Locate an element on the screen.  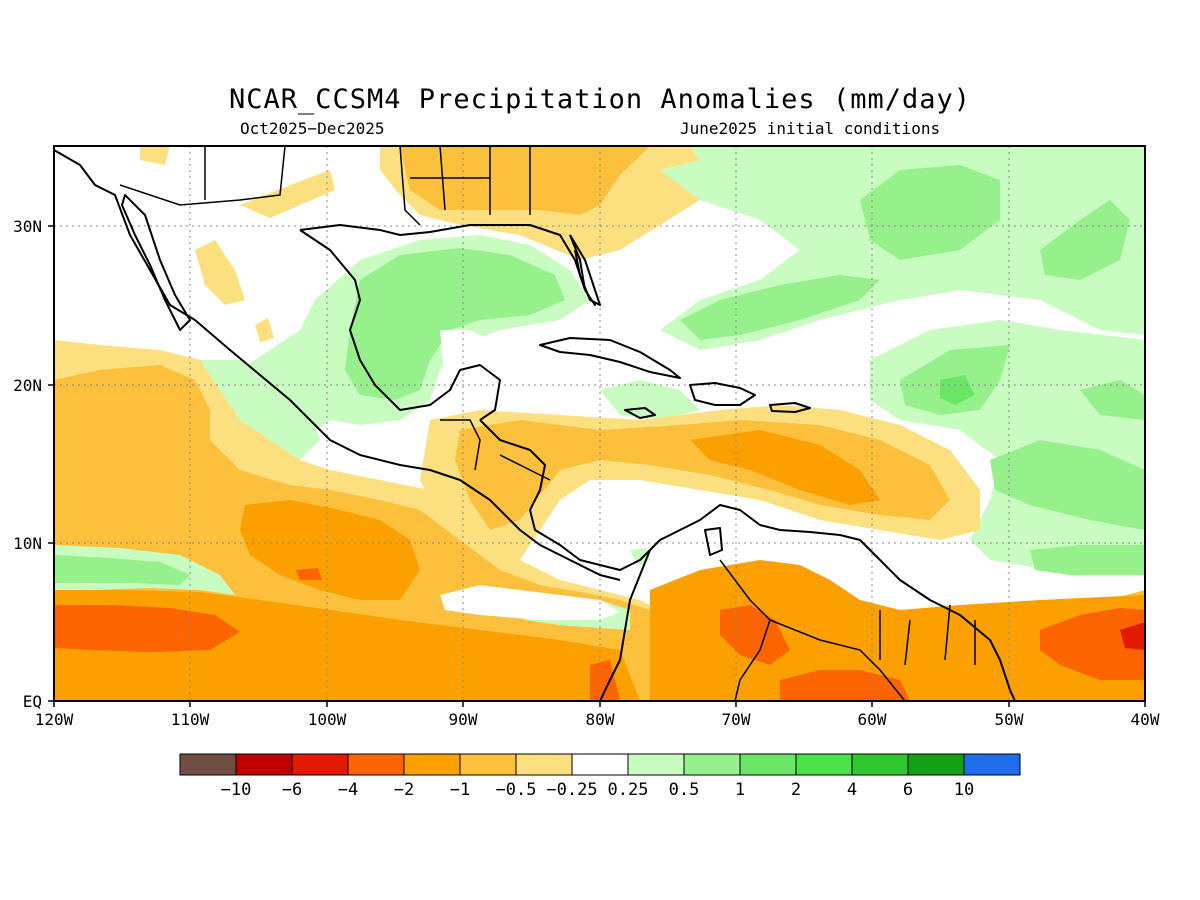
colorbar-label: −2 is located at coordinates (404, 790).